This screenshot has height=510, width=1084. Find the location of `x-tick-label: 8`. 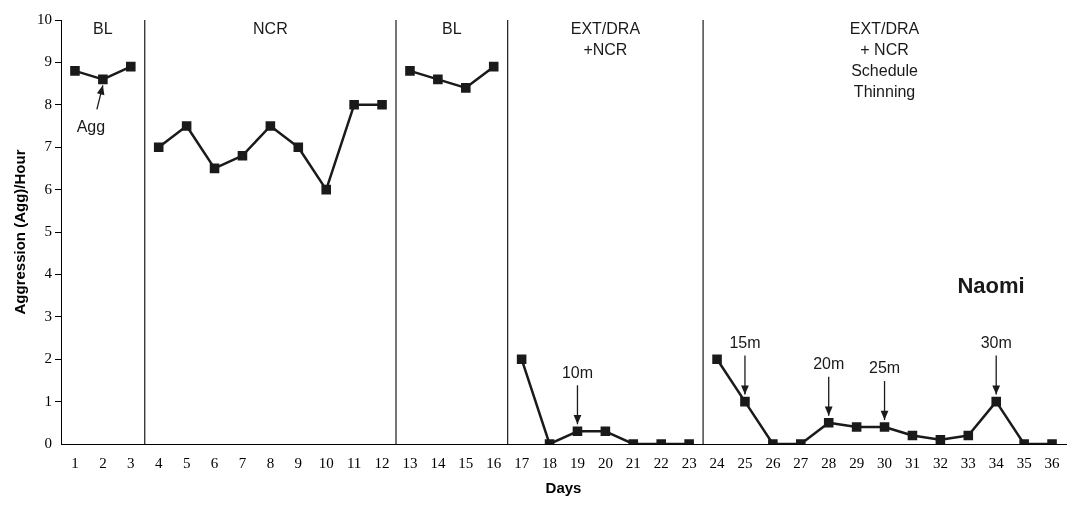

x-tick-label: 8 is located at coordinates (270, 462).